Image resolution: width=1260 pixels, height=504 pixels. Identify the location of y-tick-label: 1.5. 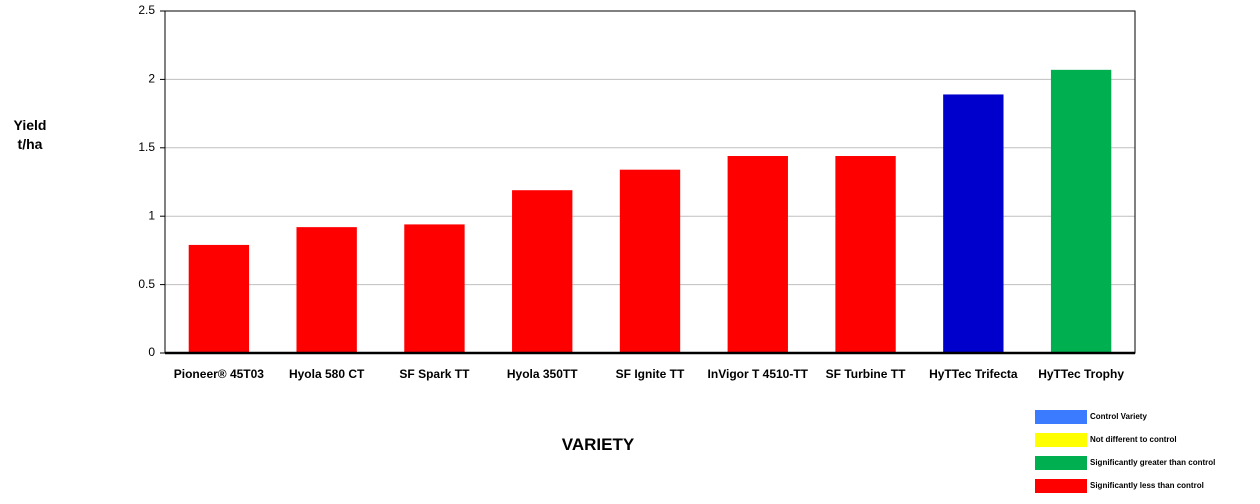
(146, 147).